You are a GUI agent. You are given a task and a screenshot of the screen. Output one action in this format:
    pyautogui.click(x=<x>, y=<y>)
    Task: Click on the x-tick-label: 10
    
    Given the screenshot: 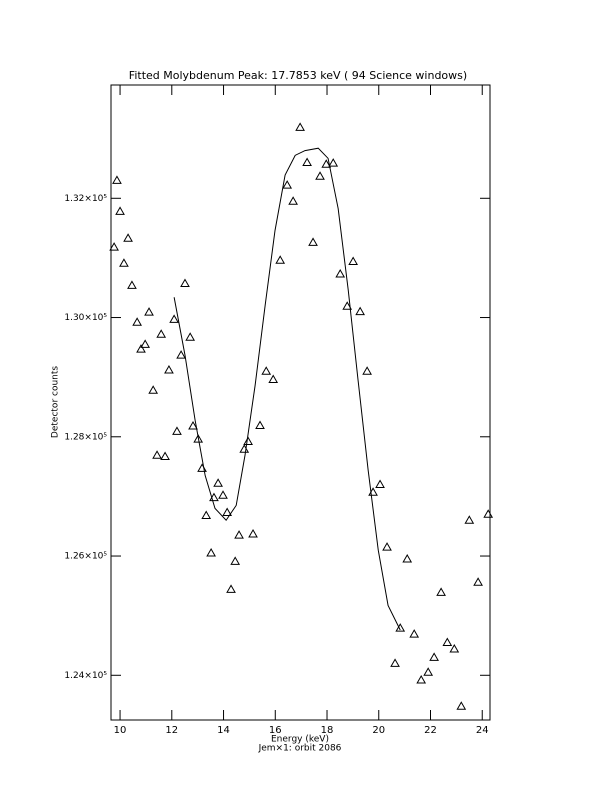 What is the action you would take?
    pyautogui.click(x=120, y=730)
    